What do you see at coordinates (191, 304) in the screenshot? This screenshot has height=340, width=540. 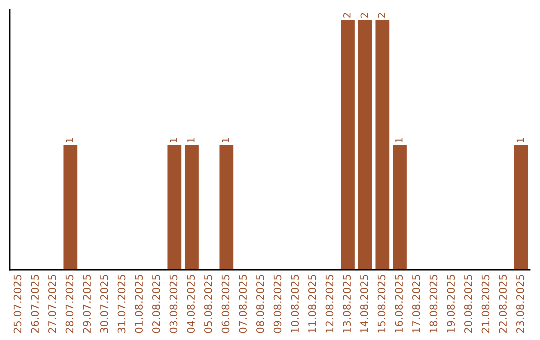 I see `x-tick-label: 04.08.2025` at bounding box center [191, 304].